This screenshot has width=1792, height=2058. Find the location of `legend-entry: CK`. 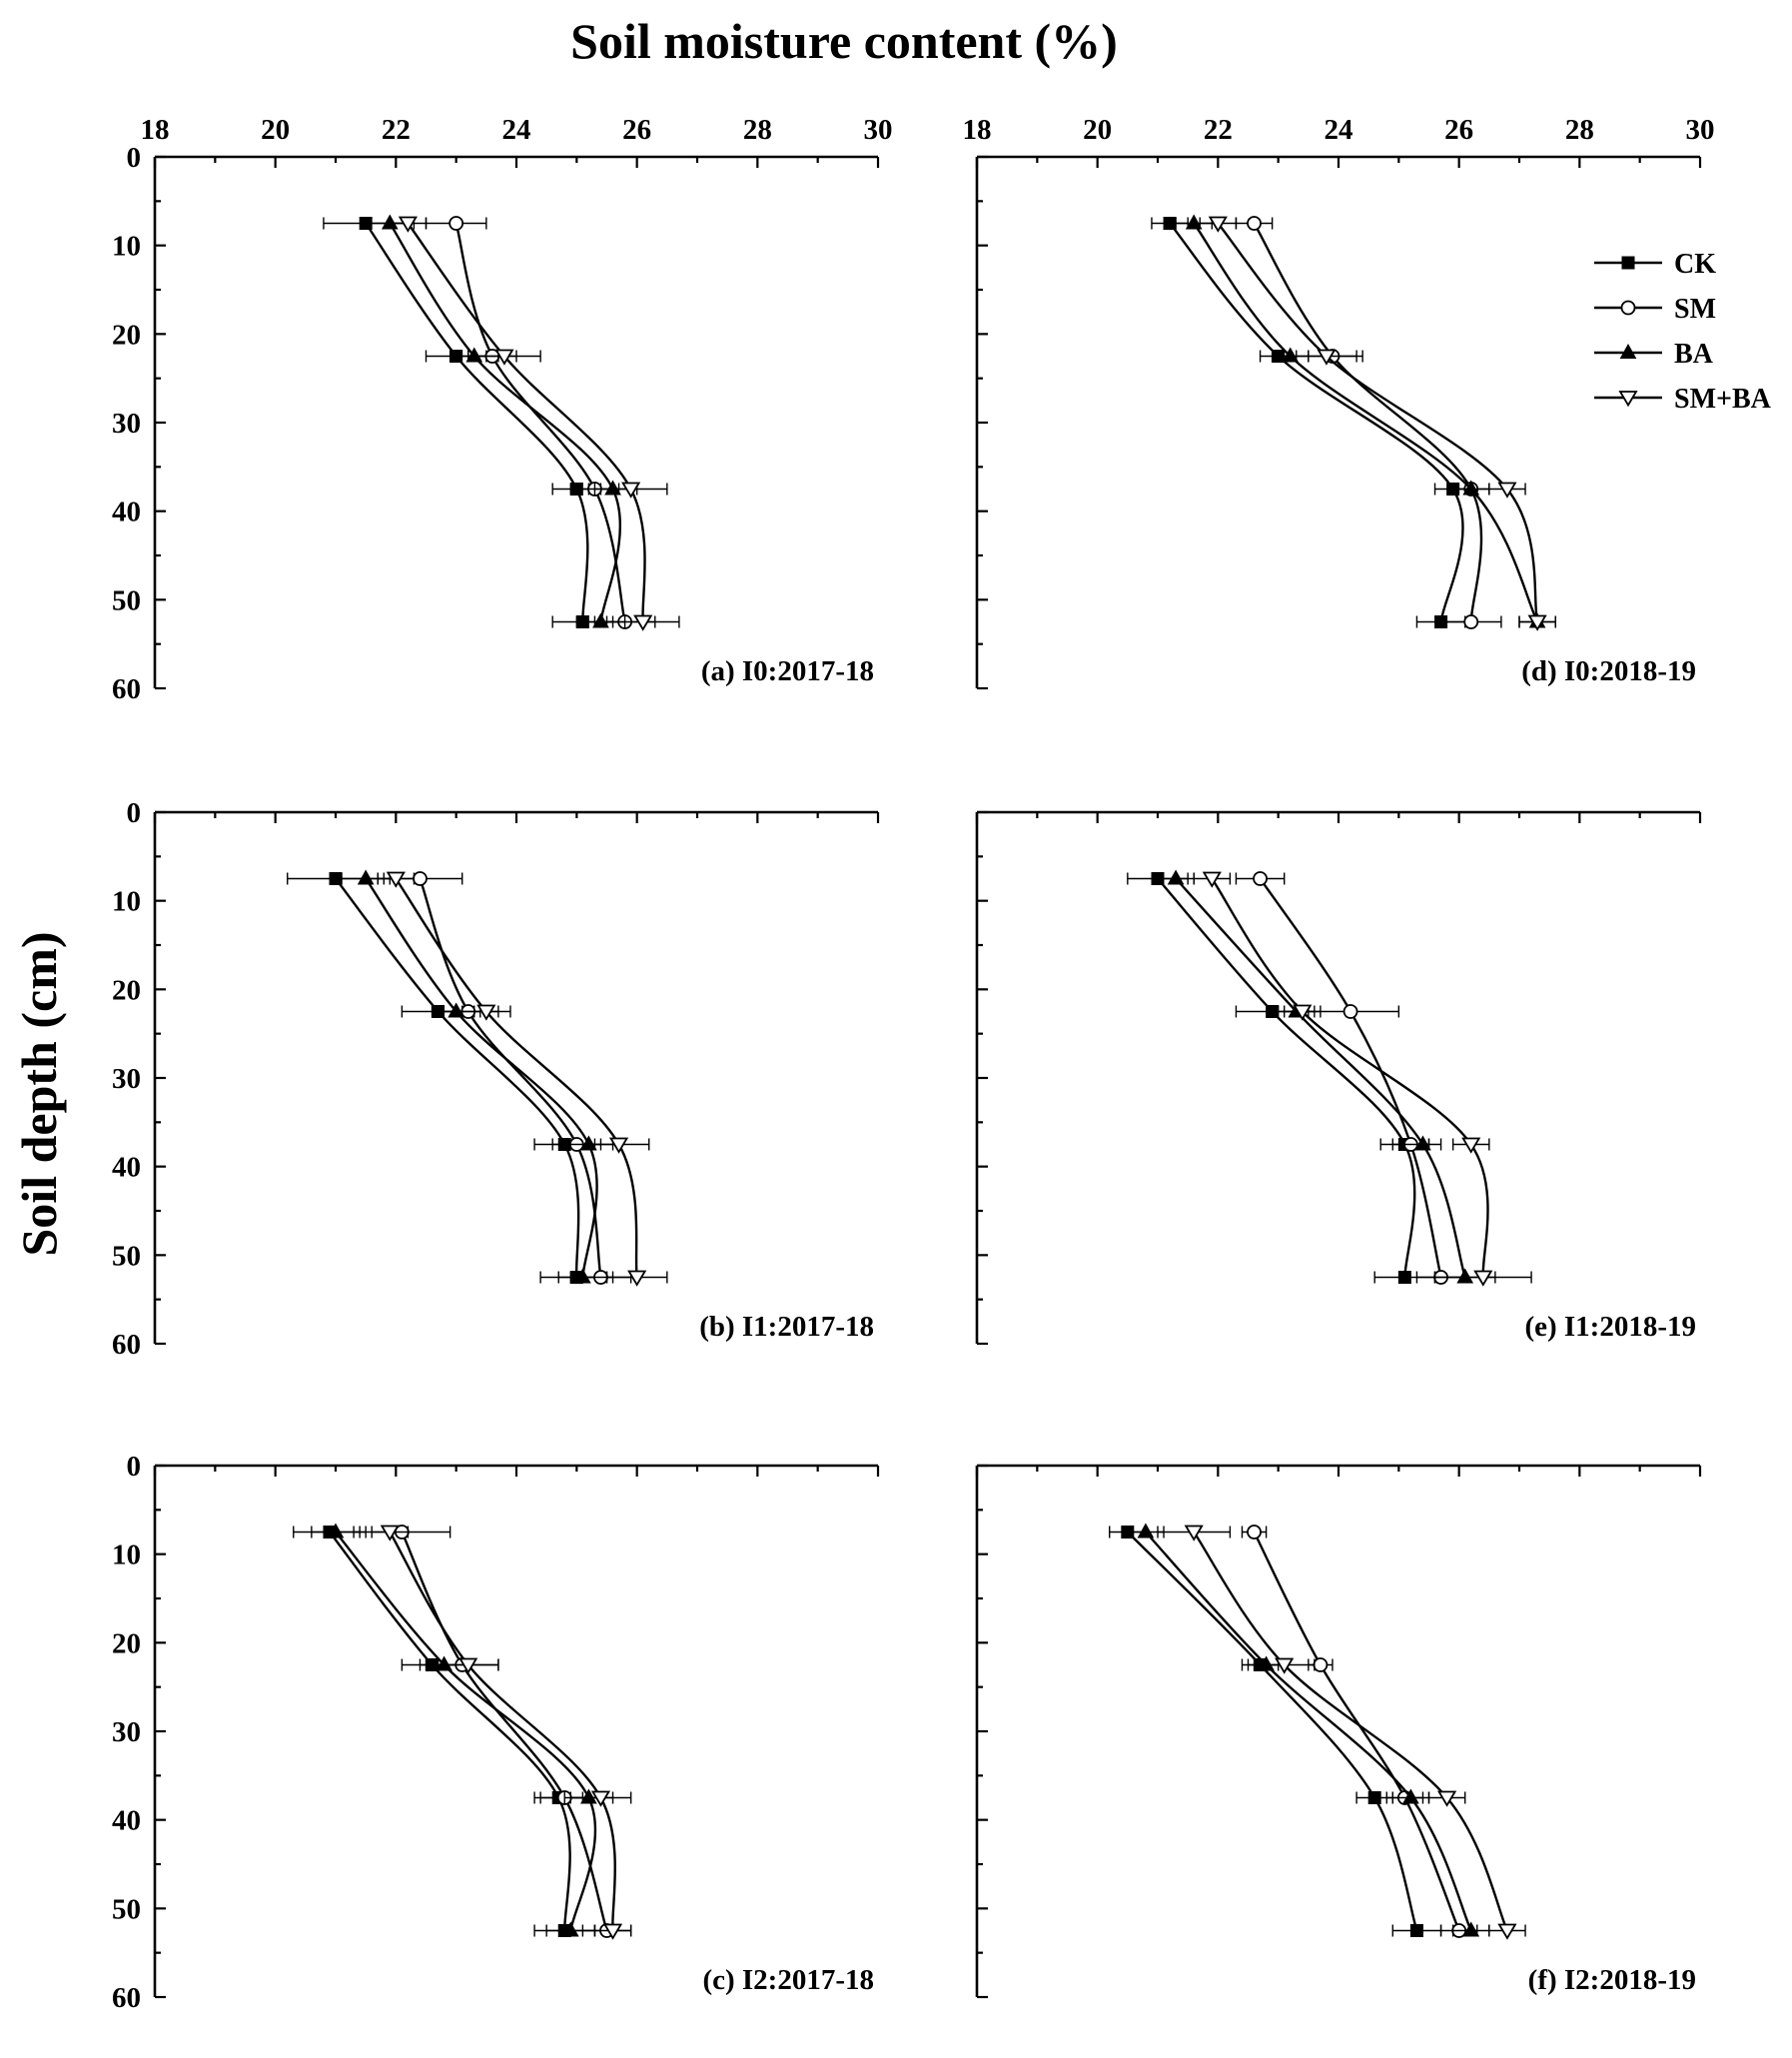

legend-entry: CK is located at coordinates (1655, 264).